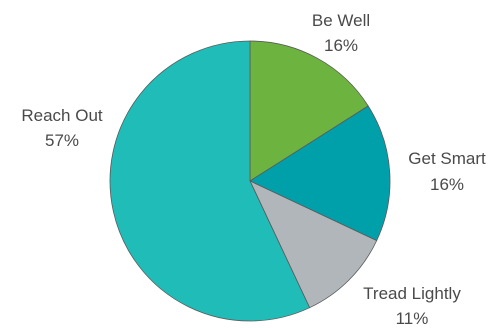  I want to click on slice-be-well, so click(309, 111).